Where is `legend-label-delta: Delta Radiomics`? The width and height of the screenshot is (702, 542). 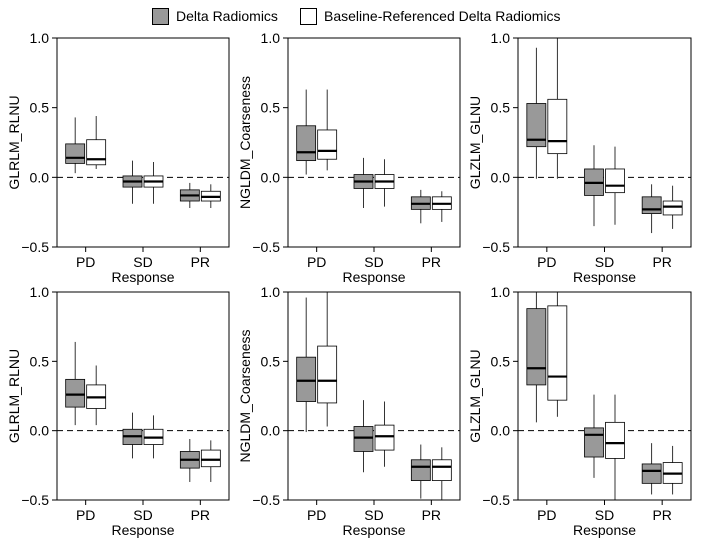
legend-label-delta: Delta Radiomics is located at coordinates (227, 16).